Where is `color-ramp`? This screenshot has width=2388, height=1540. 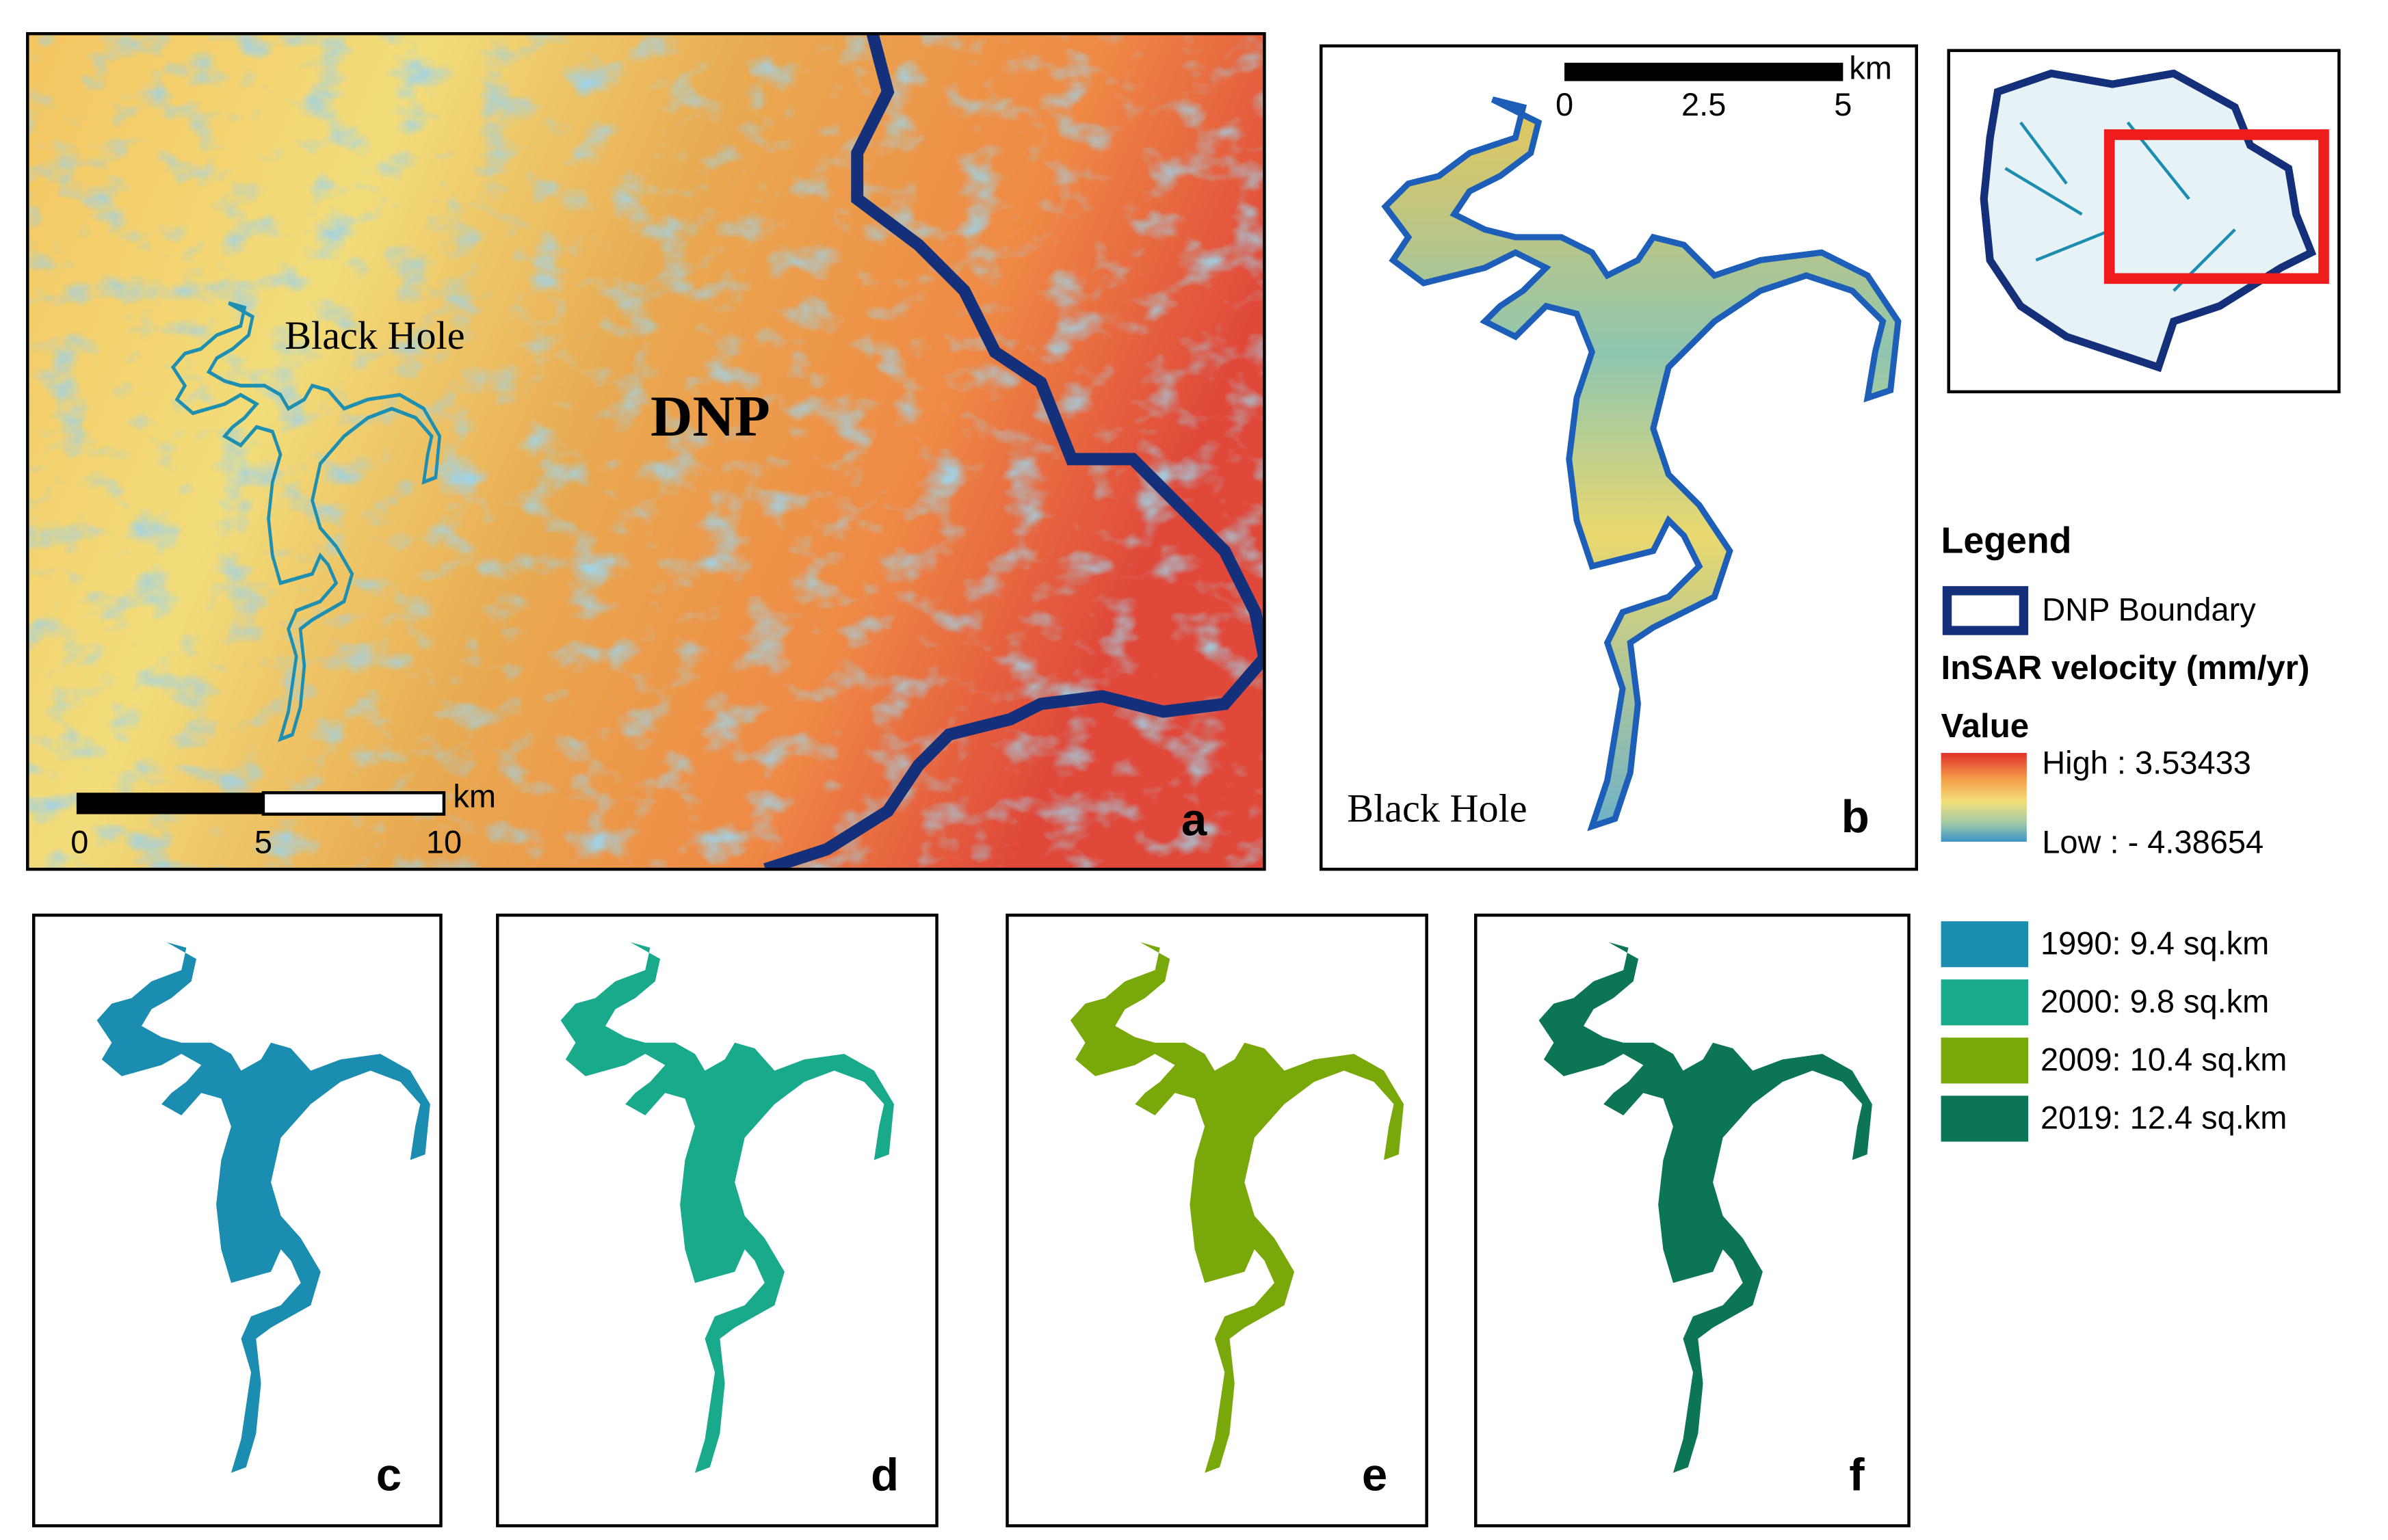 color-ramp is located at coordinates (1984, 797).